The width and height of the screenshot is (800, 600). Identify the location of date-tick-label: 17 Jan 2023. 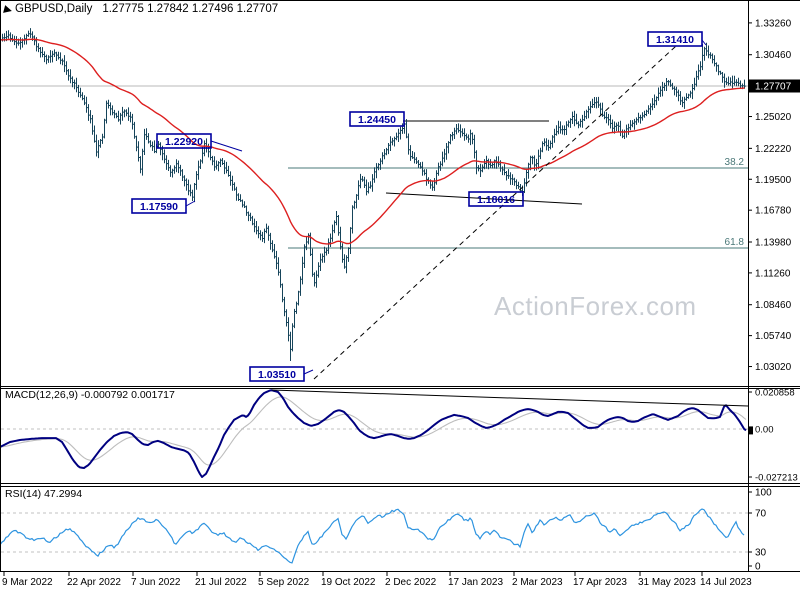
(475, 582).